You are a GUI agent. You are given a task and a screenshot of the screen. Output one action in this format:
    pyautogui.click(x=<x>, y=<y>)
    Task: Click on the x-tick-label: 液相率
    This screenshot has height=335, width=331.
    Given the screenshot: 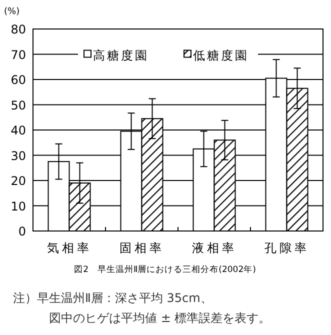 What is the action you would take?
    pyautogui.click(x=214, y=248)
    